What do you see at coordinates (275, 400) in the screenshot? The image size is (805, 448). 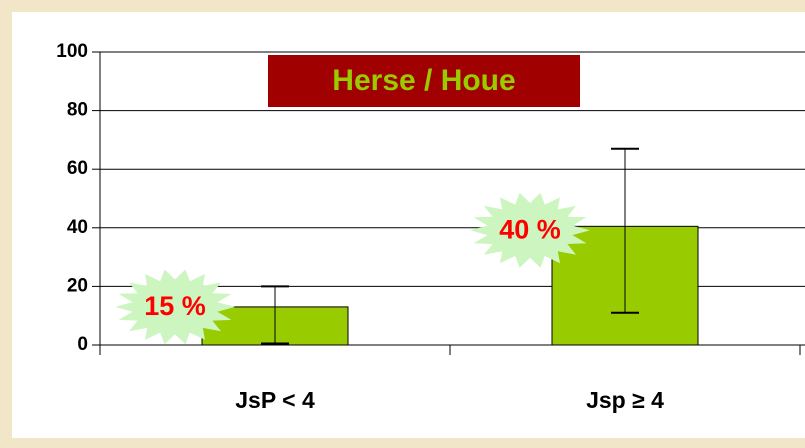 I see `x-tick-label: JsP < 4` at bounding box center [275, 400].